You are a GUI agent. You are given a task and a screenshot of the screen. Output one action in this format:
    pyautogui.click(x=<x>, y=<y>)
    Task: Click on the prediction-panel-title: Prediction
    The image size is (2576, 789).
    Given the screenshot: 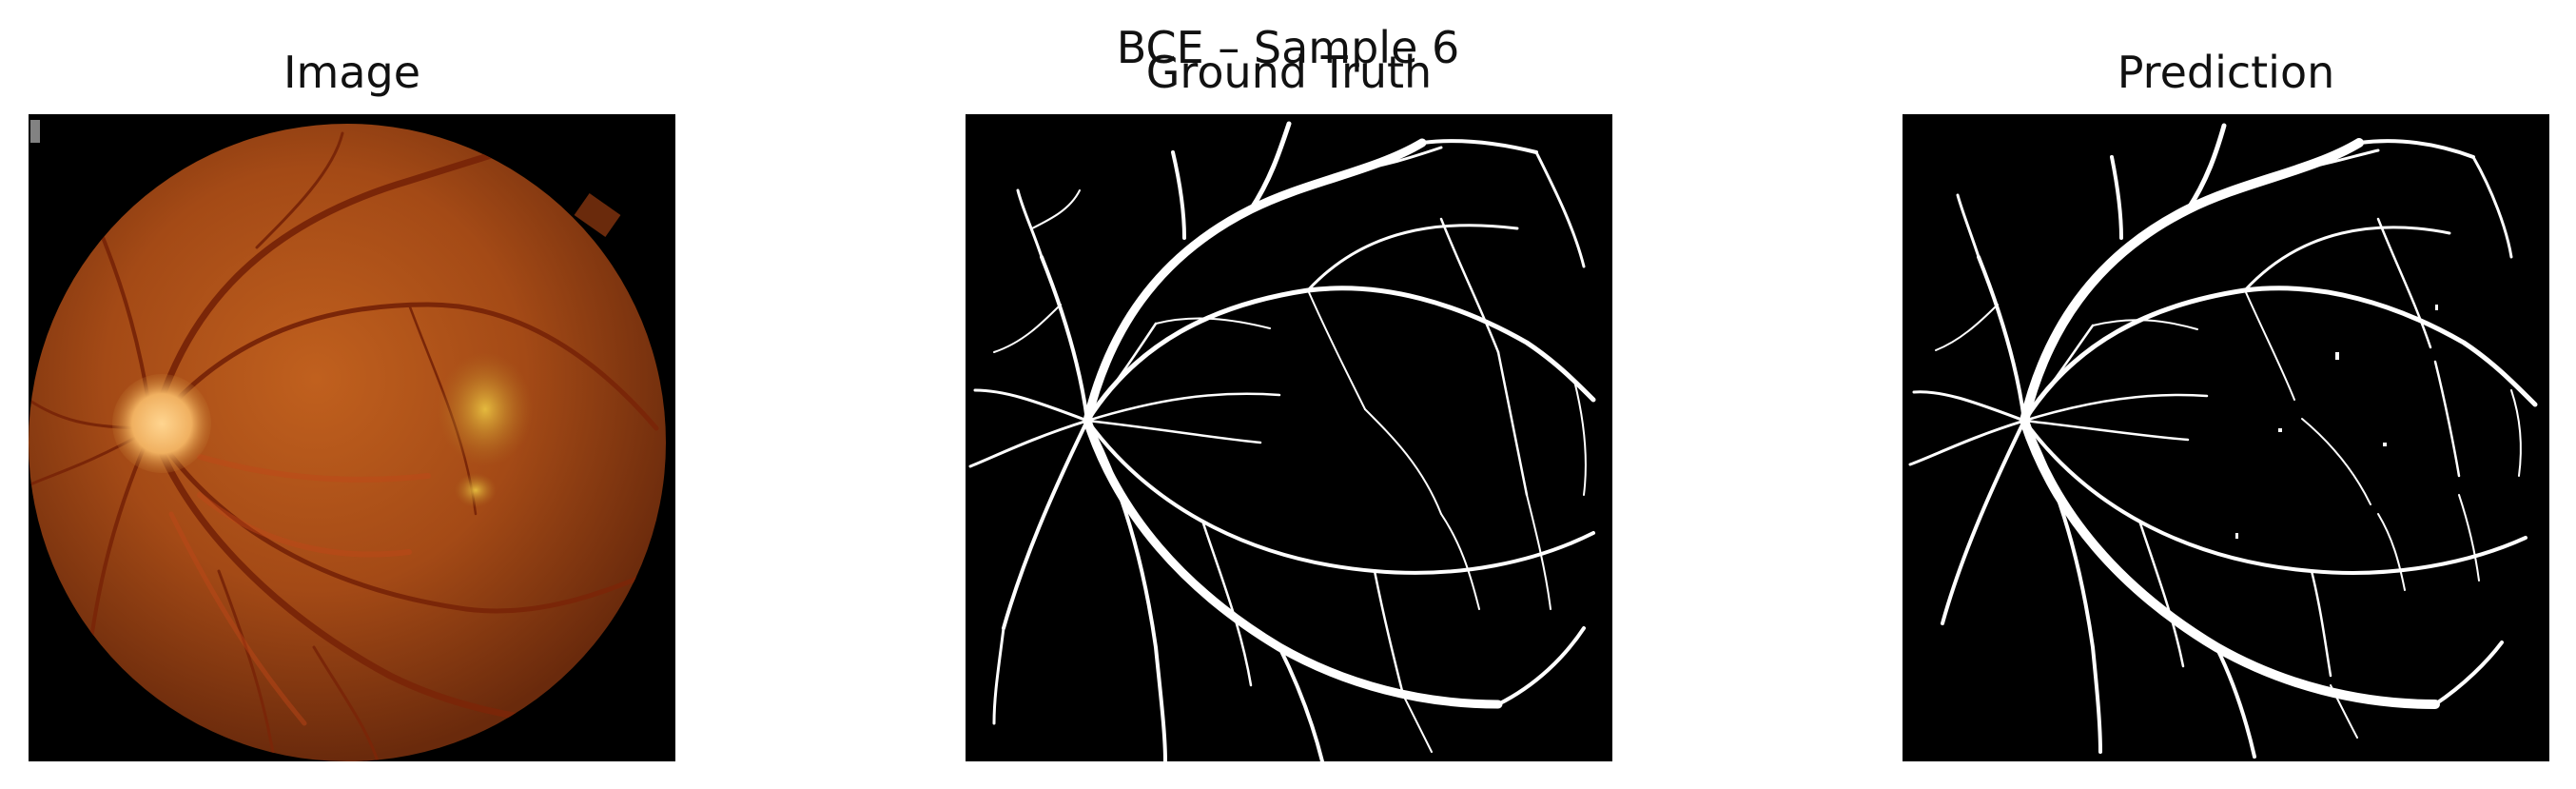 What is the action you would take?
    pyautogui.click(x=2226, y=72)
    